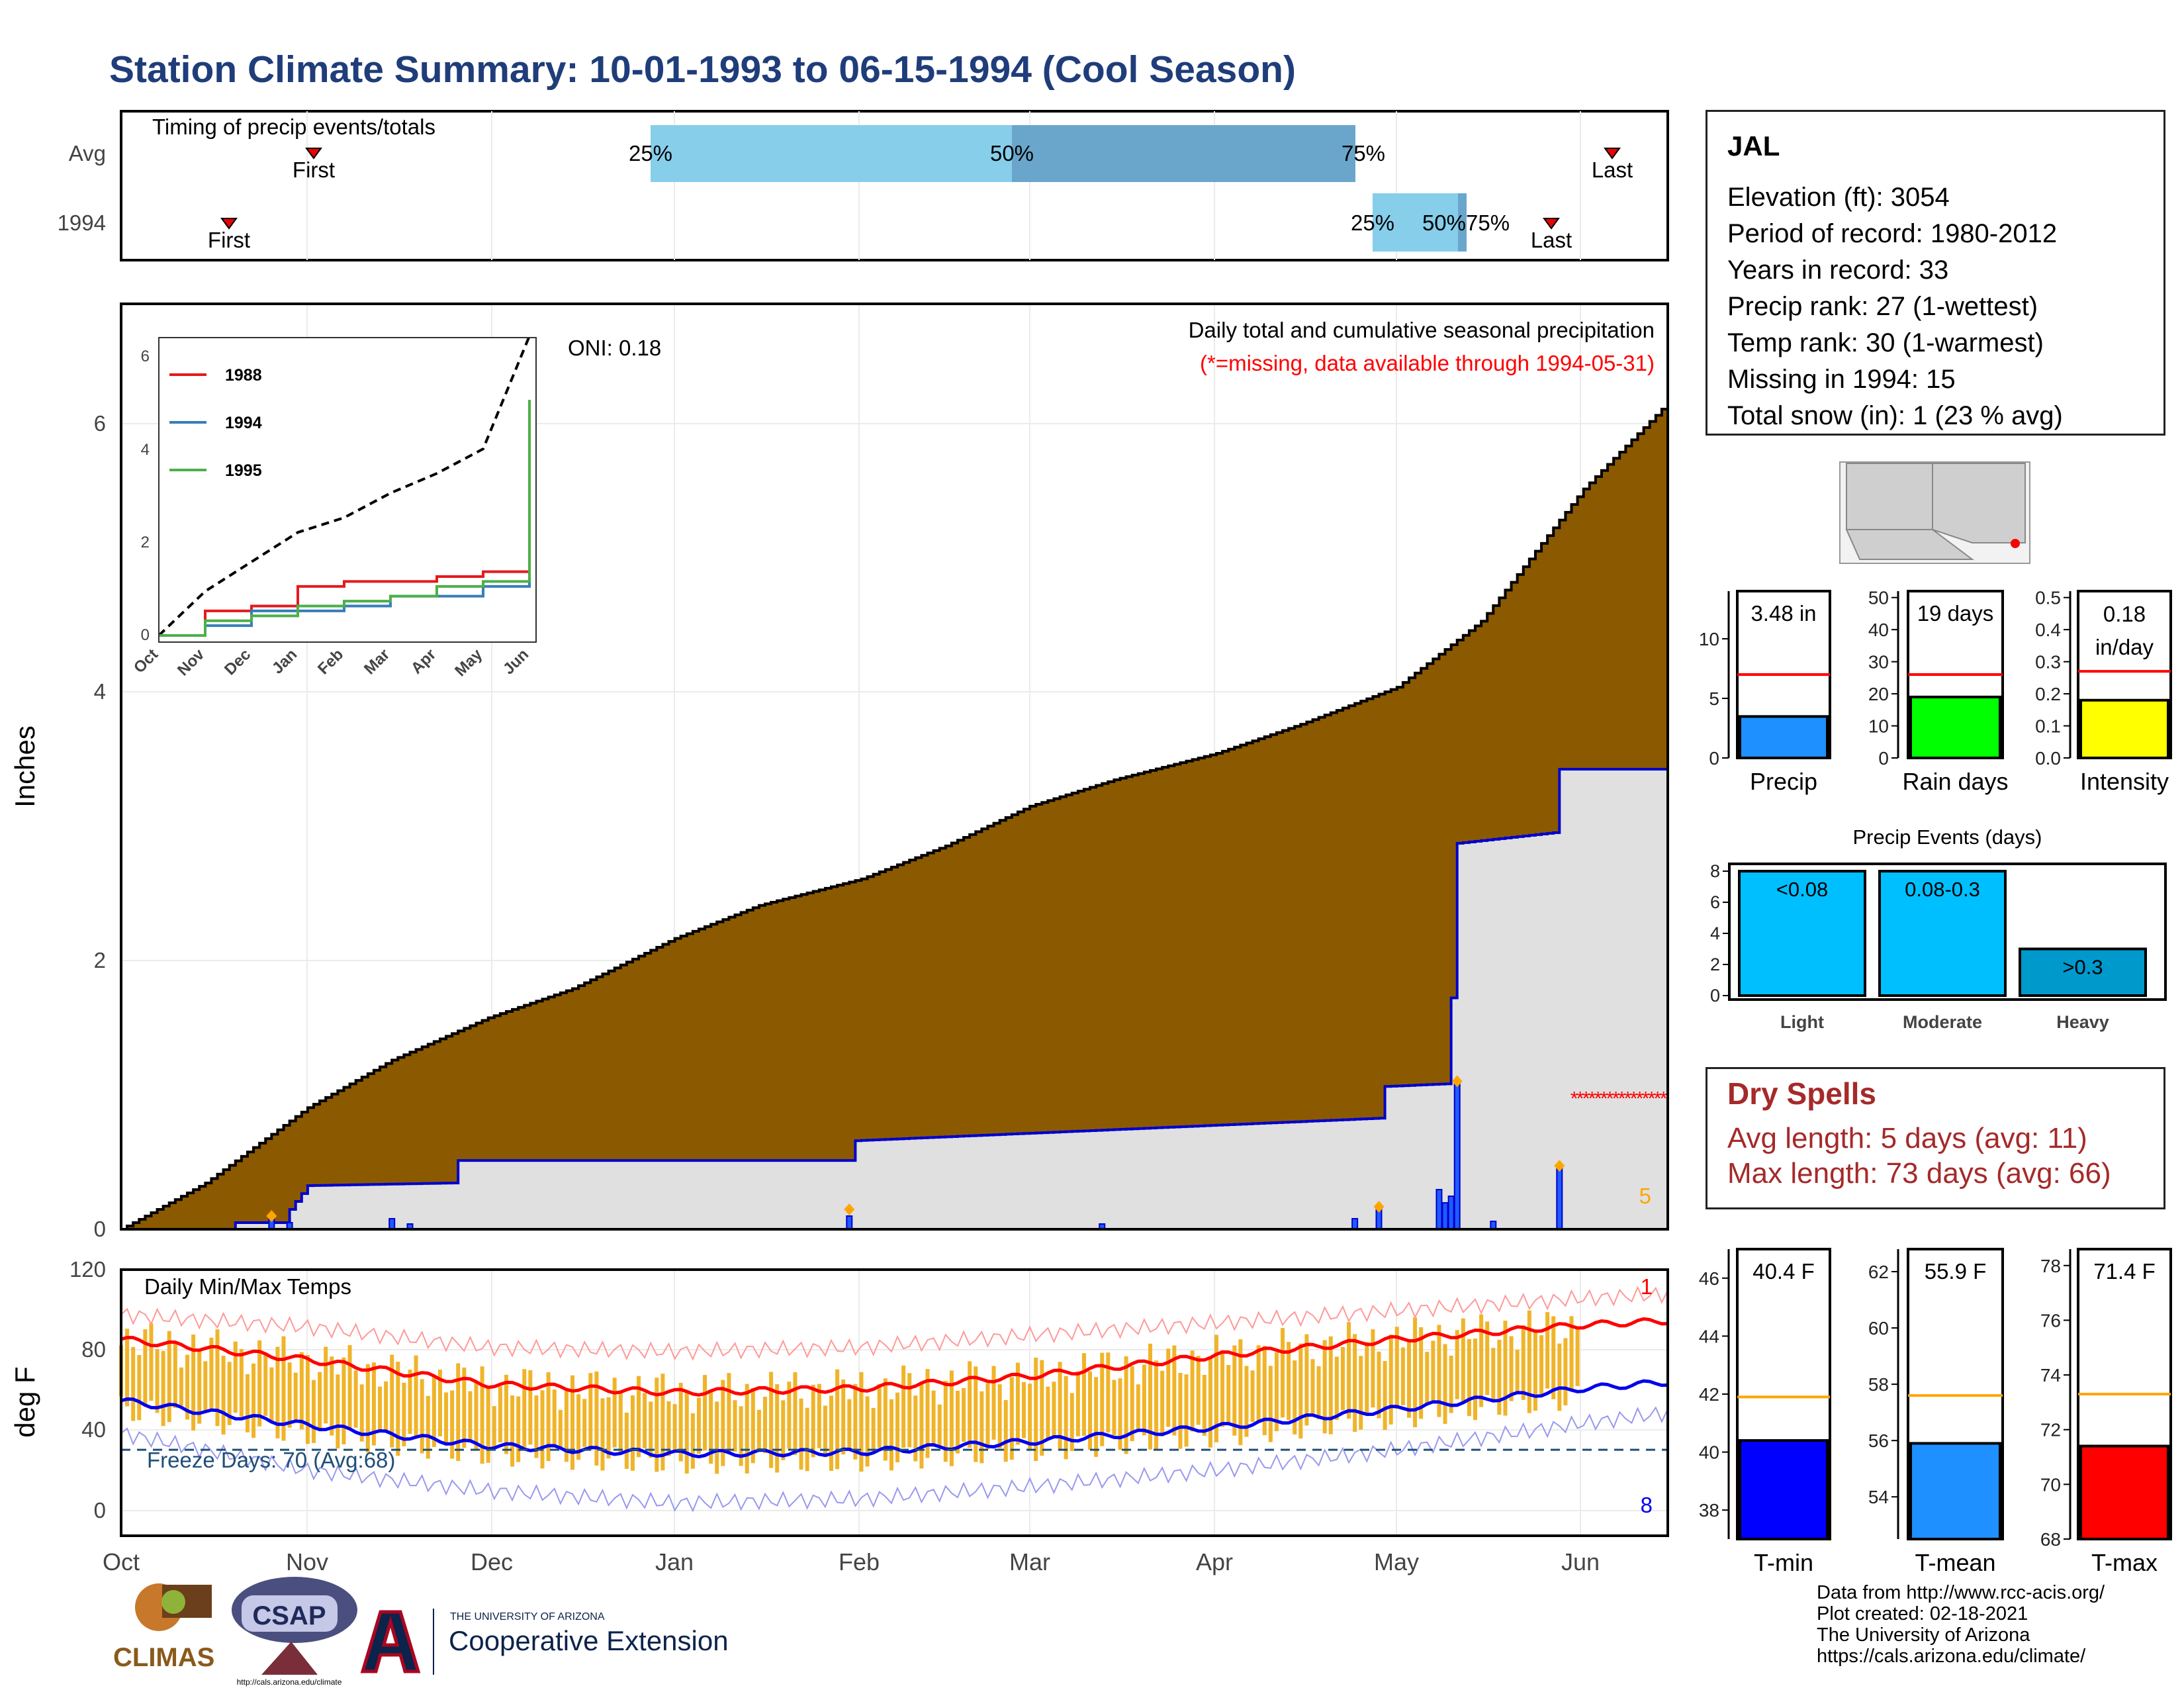 The image size is (2184, 1688). What do you see at coordinates (1462, 222) in the screenshot?
I see `timing-1994-q2-bar` at bounding box center [1462, 222].